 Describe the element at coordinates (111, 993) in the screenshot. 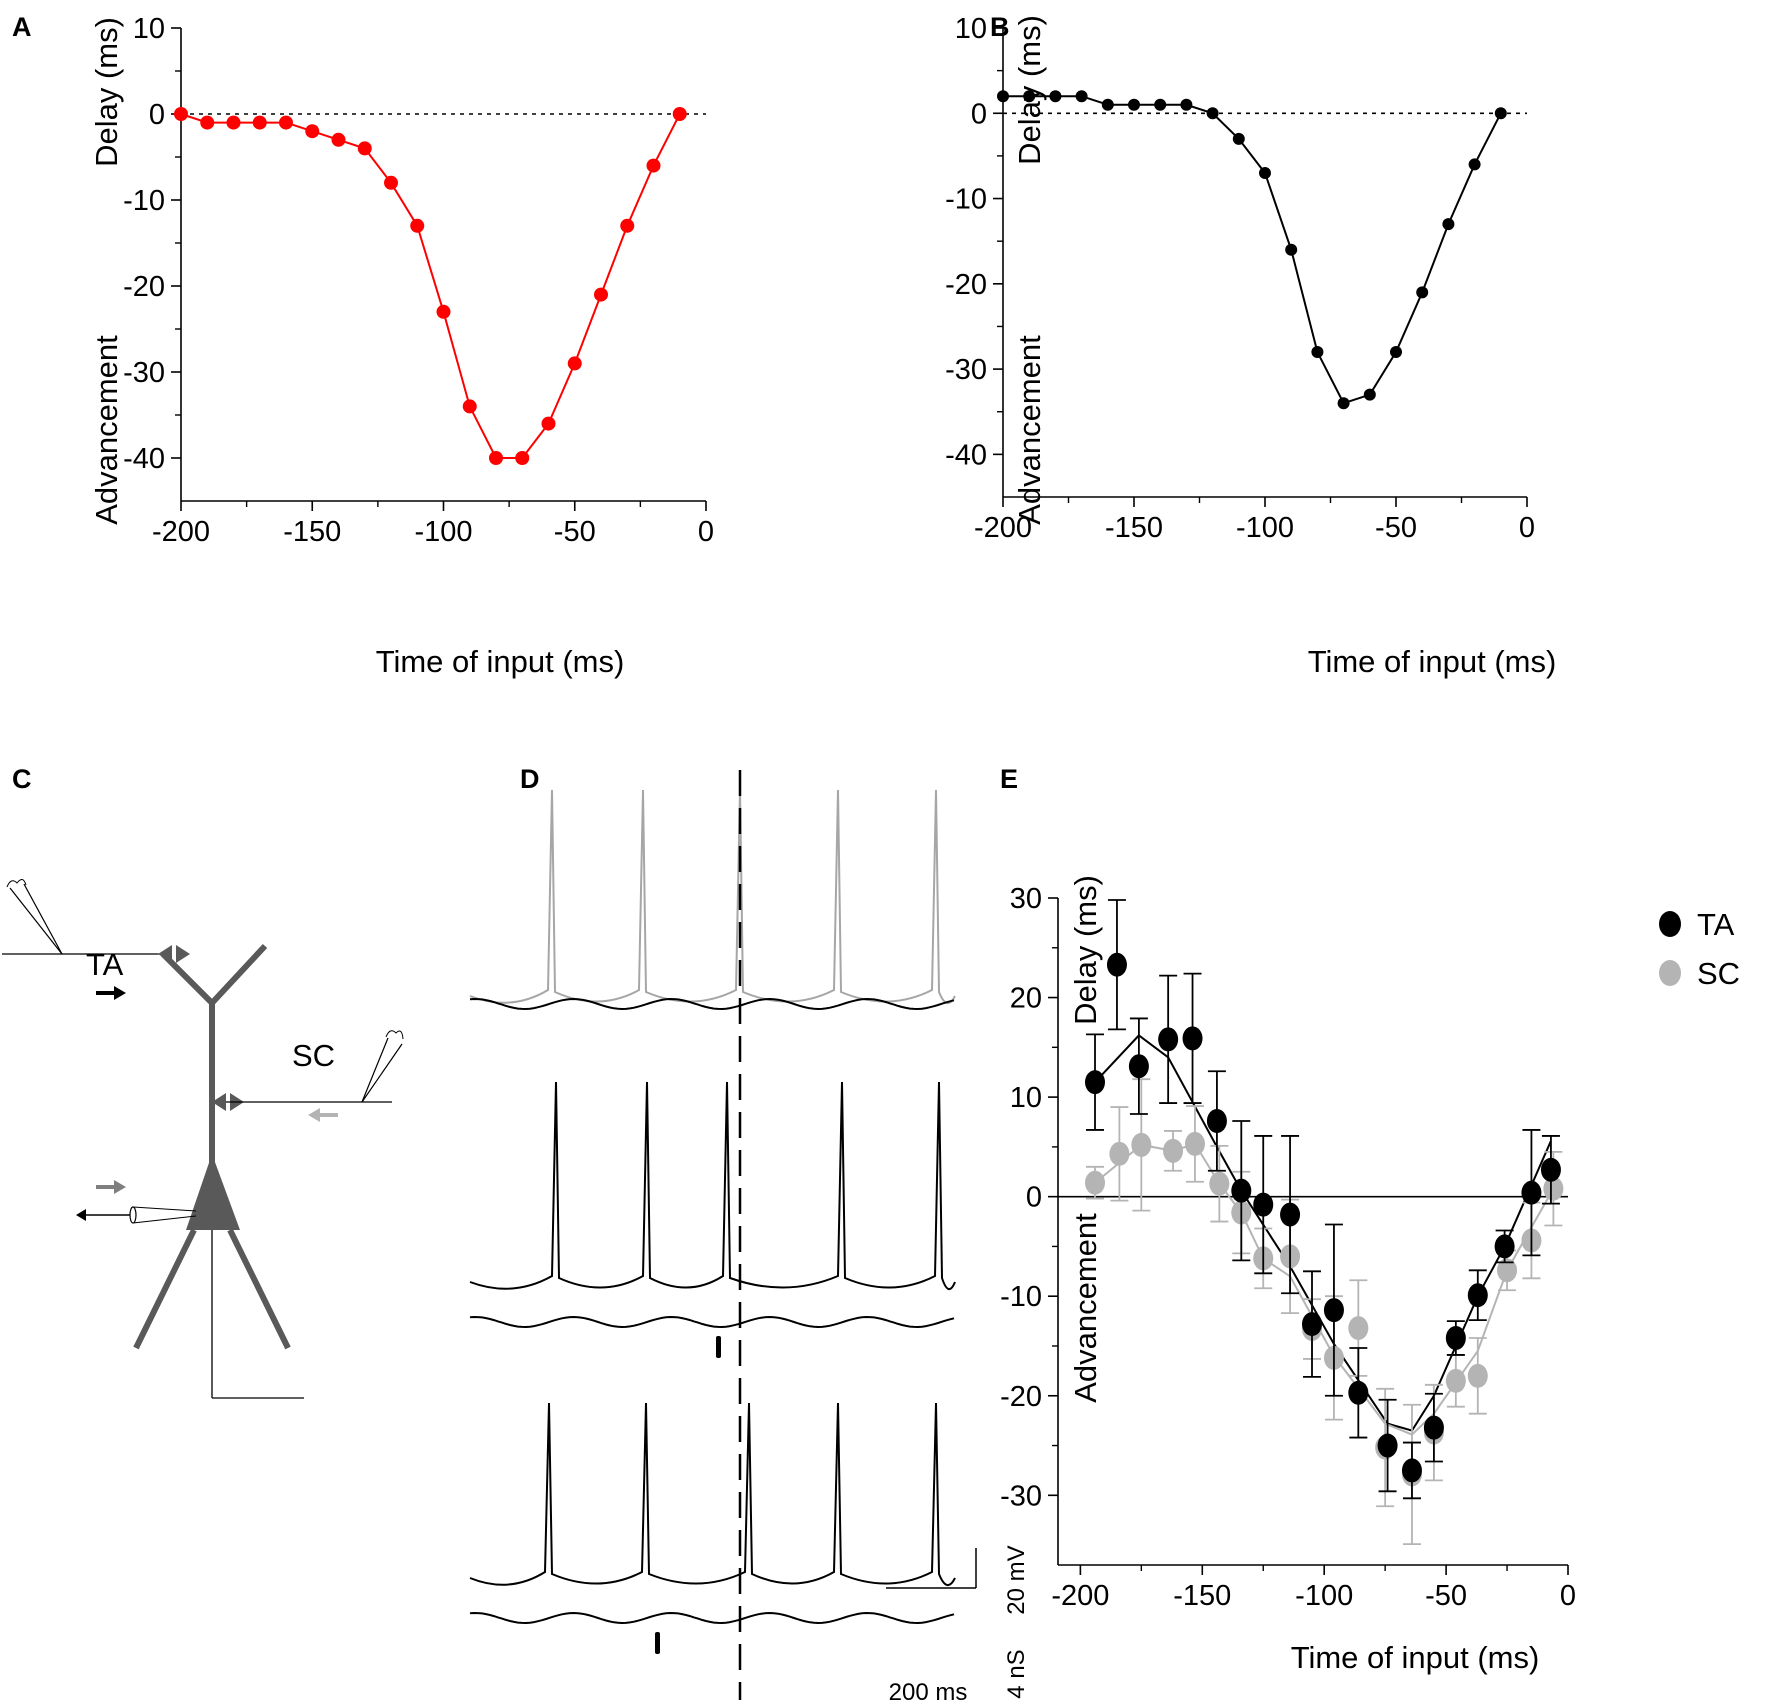

I see `ta-arrow-icon` at that location.